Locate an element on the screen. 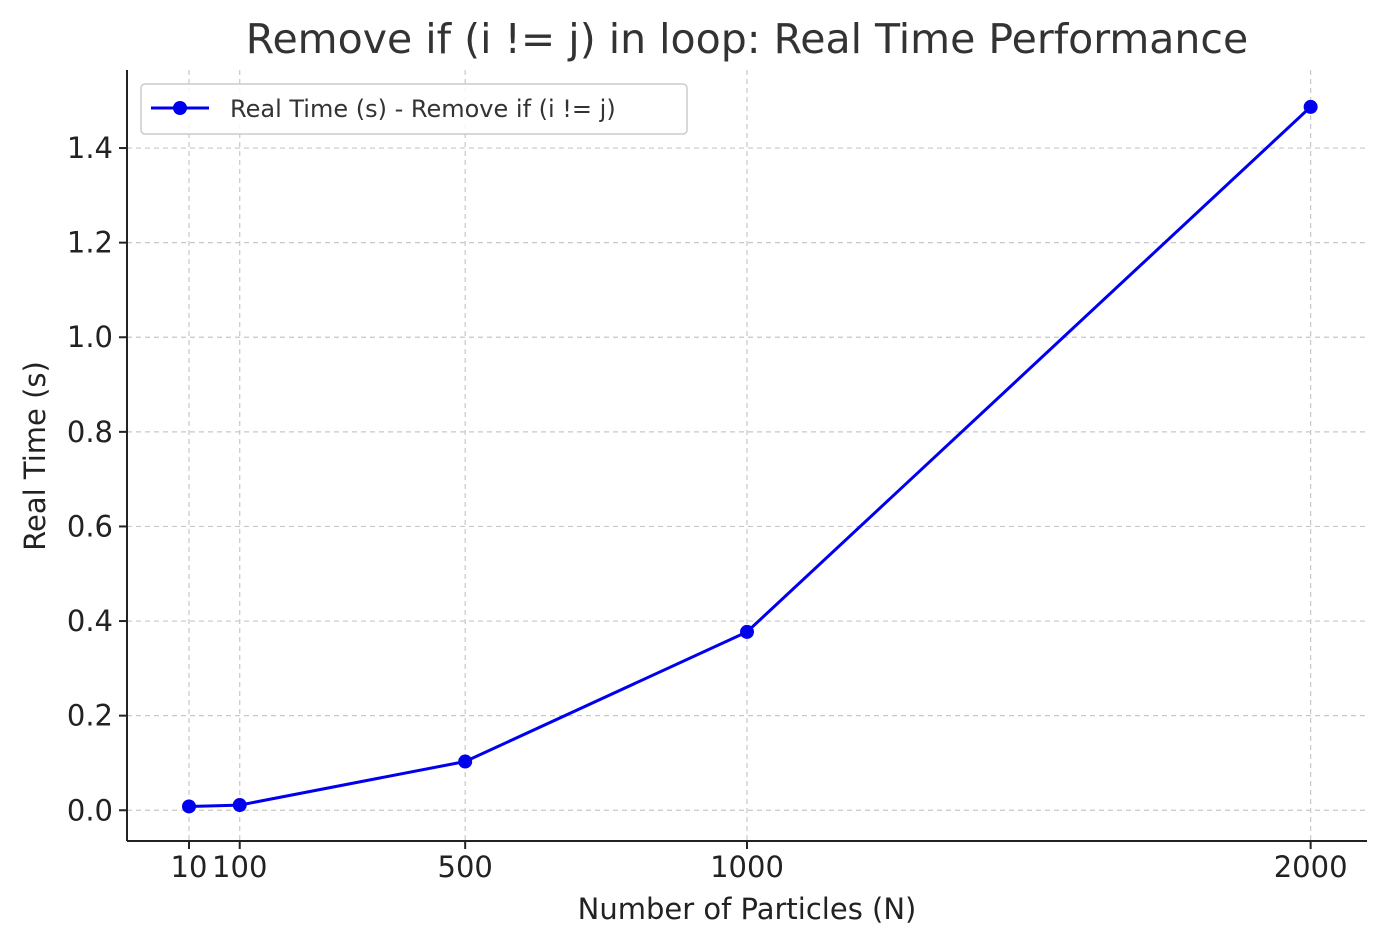  legend: Real Time (s) - Remove if (i != j) is located at coordinates (414, 109).